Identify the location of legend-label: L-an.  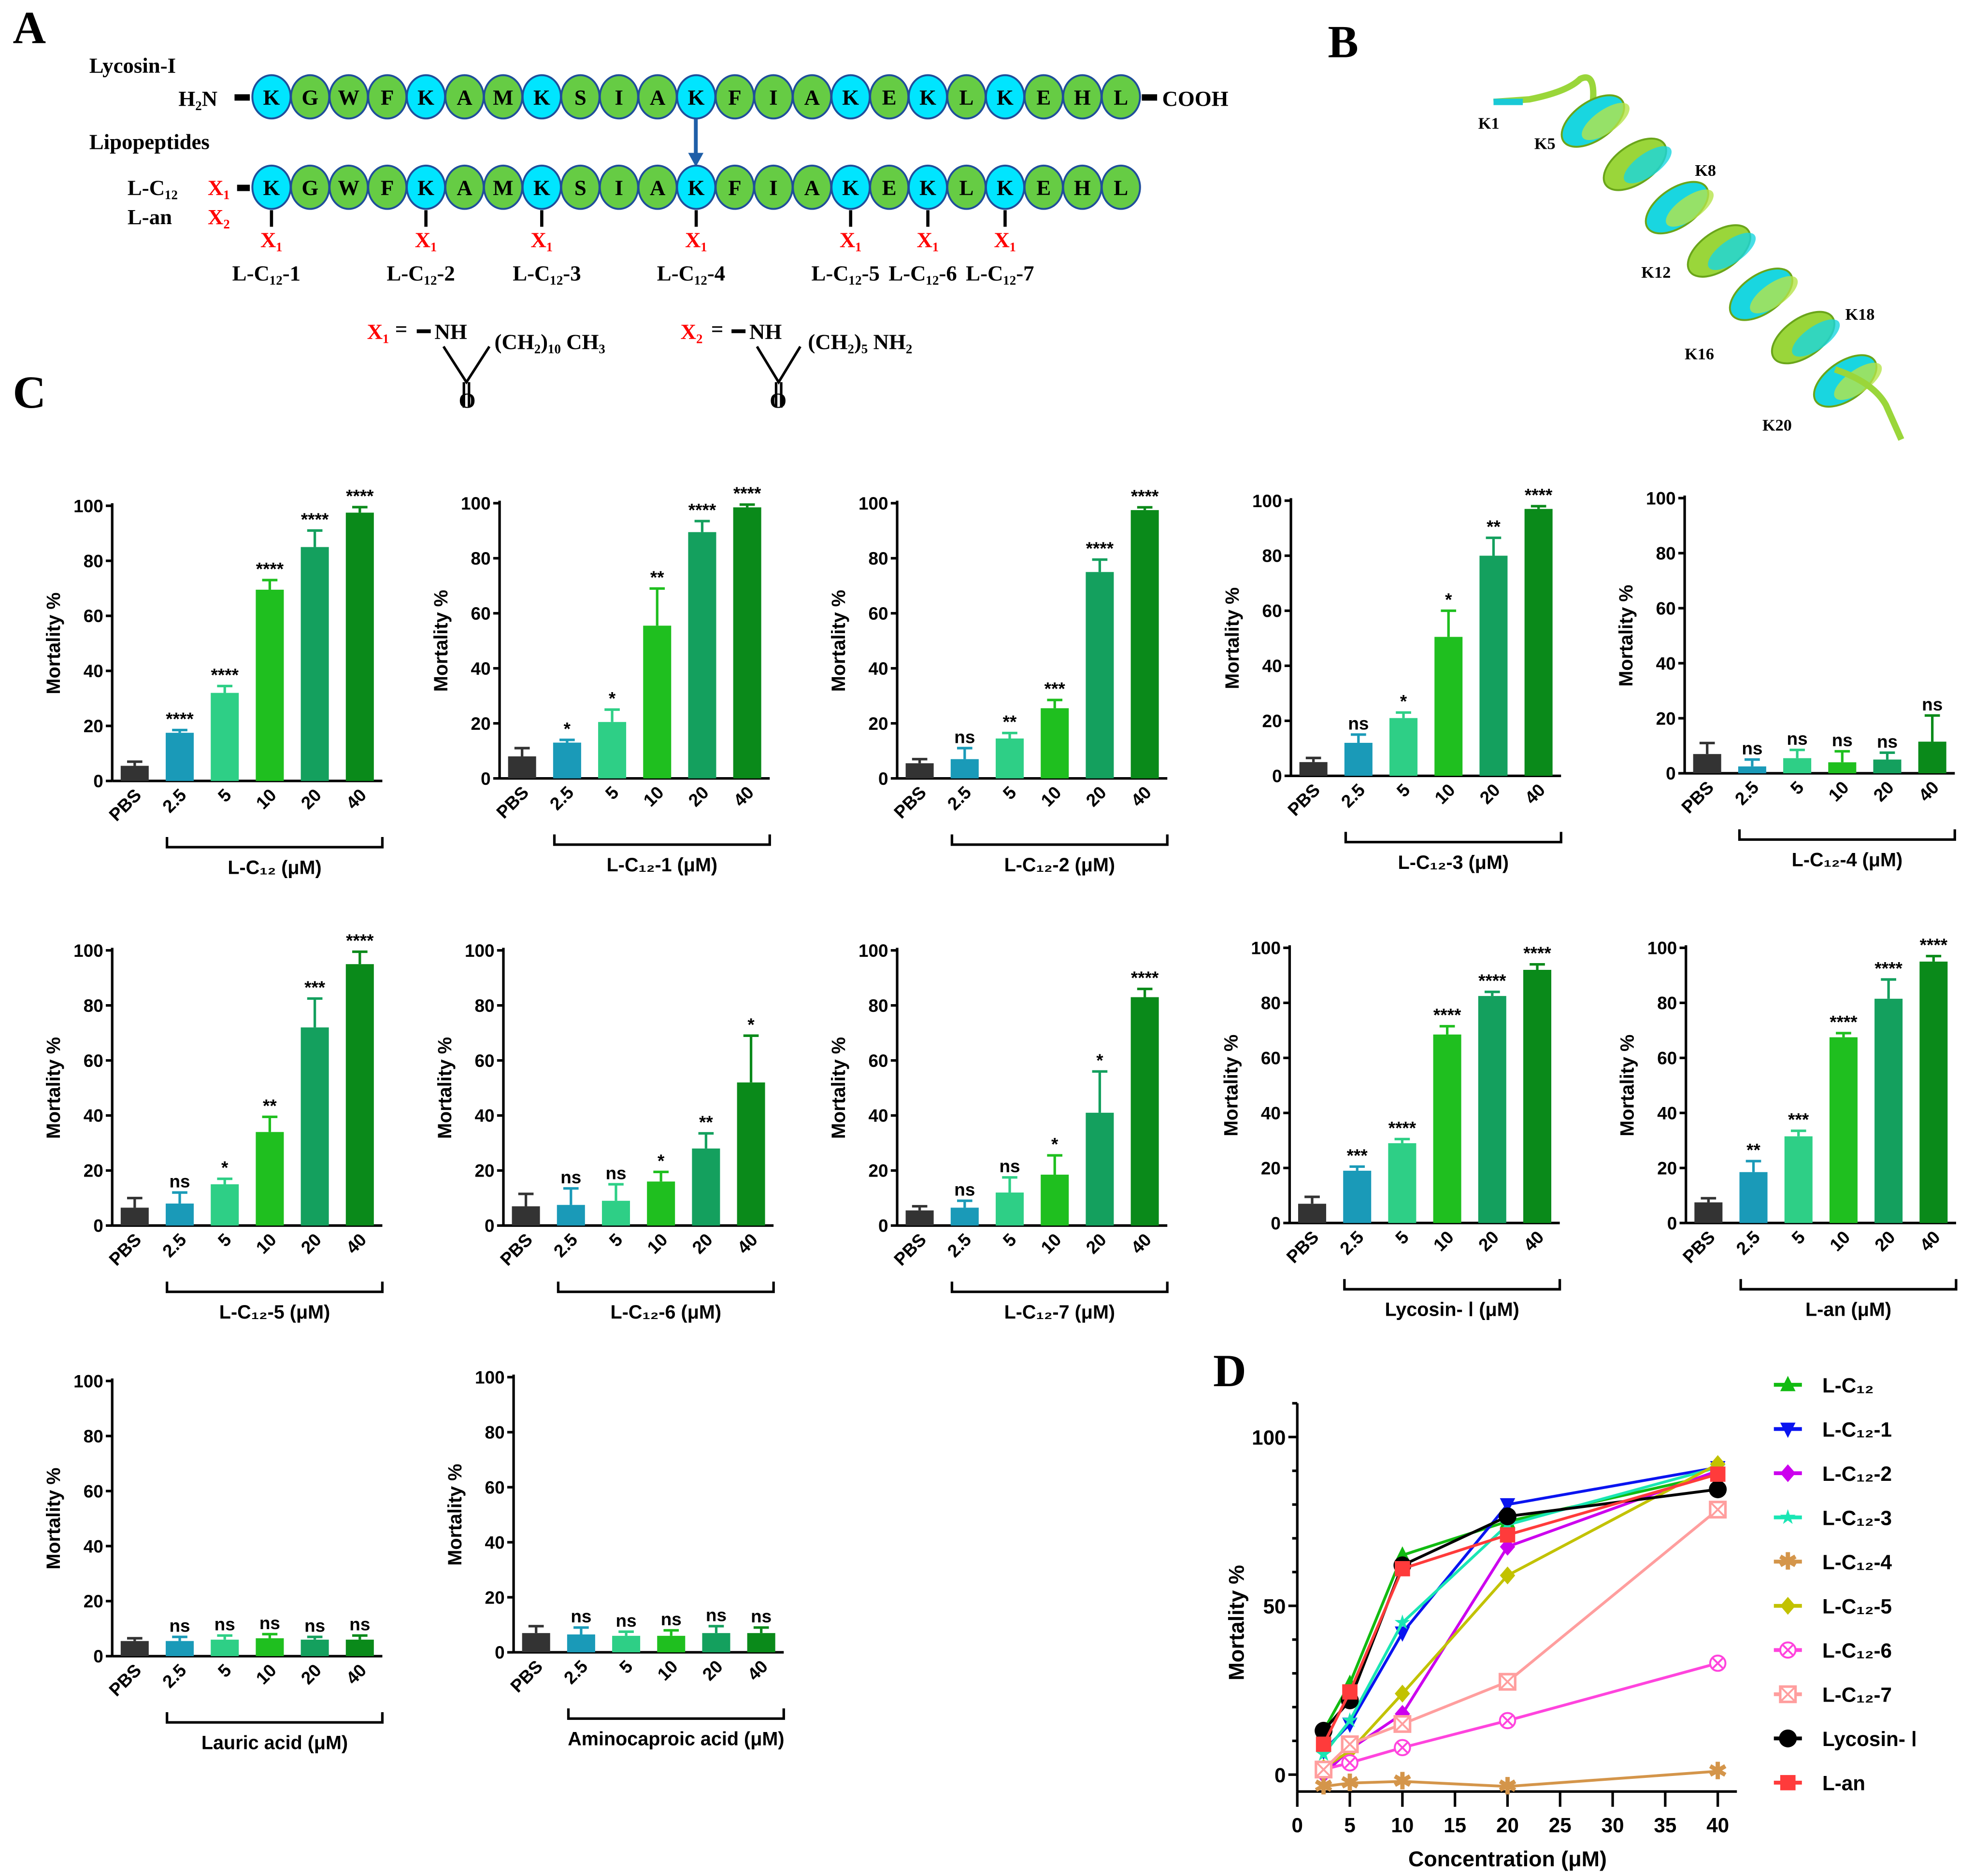
(1844, 1784).